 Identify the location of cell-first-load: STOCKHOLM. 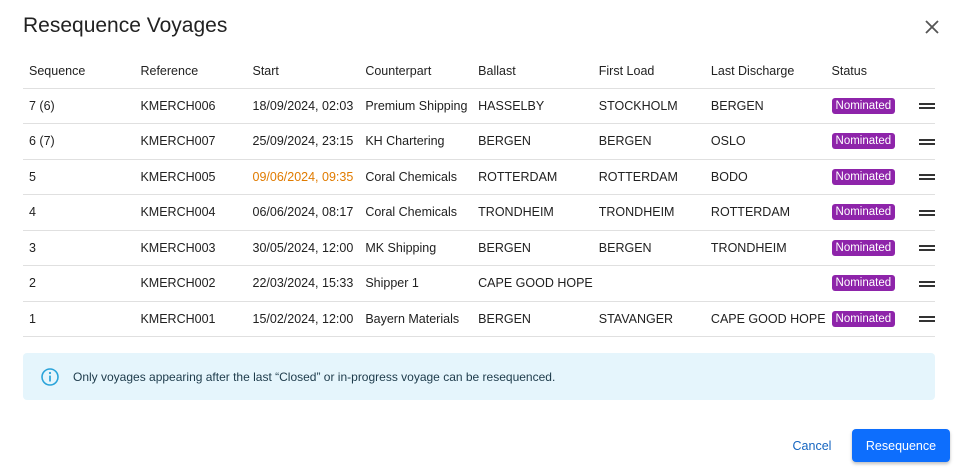
(648, 106).